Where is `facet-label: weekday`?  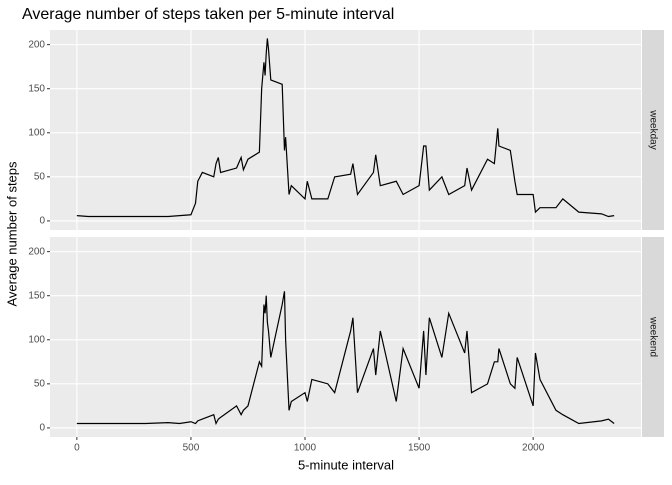 facet-label: weekday is located at coordinates (652, 129).